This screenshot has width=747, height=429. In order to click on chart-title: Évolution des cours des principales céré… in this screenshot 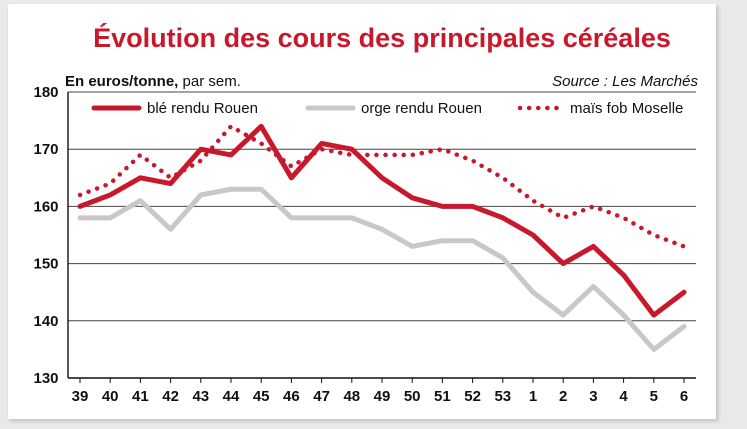, I will do `click(382, 37)`.